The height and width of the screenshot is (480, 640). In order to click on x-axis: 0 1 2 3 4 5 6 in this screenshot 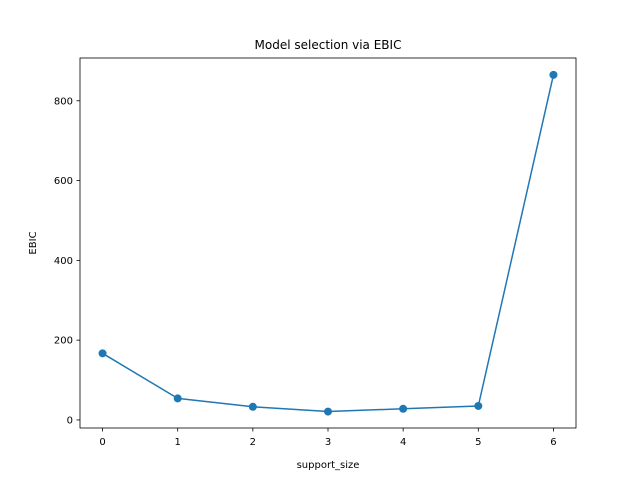, I will do `click(328, 438)`.